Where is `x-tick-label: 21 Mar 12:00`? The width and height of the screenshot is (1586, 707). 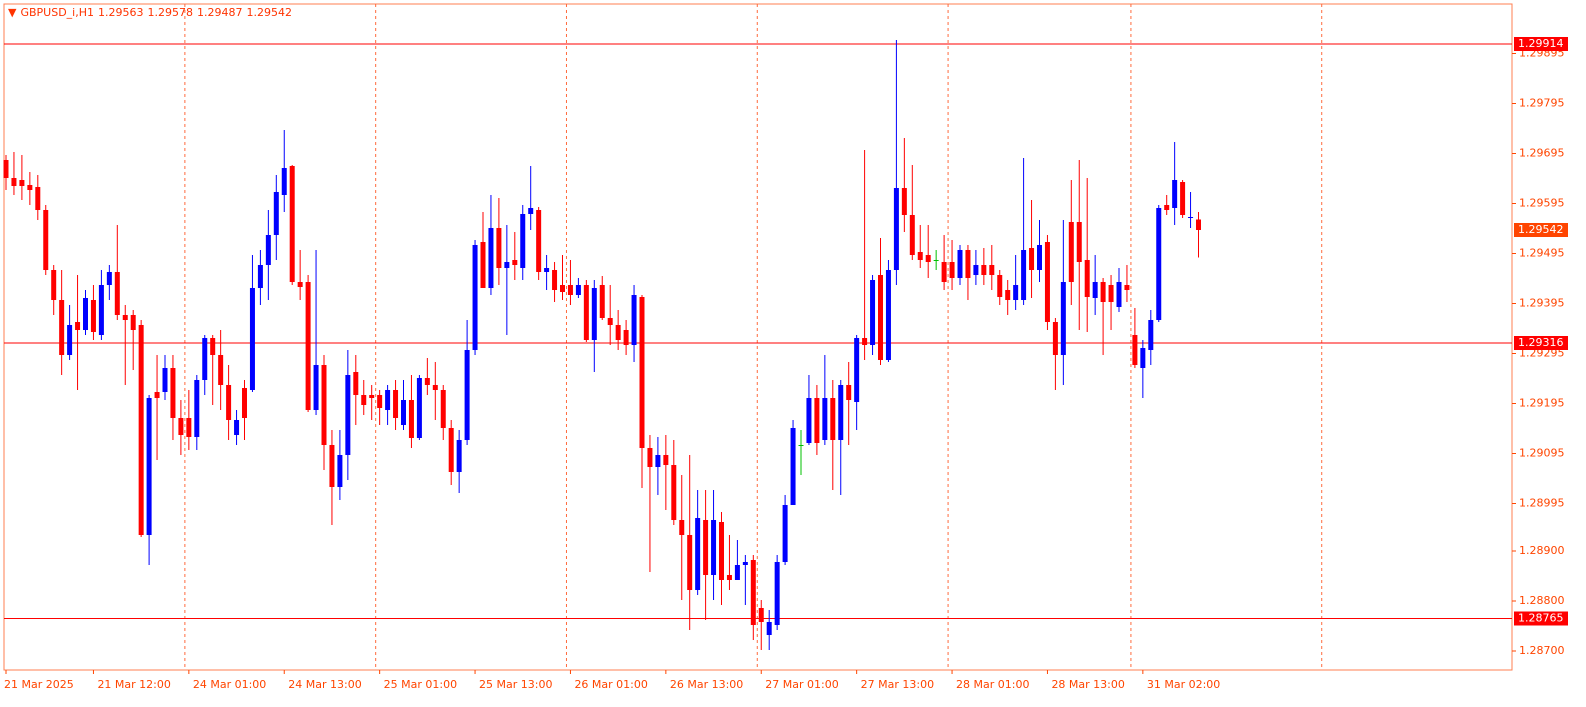 x-tick-label: 21 Mar 12:00 is located at coordinates (133, 684).